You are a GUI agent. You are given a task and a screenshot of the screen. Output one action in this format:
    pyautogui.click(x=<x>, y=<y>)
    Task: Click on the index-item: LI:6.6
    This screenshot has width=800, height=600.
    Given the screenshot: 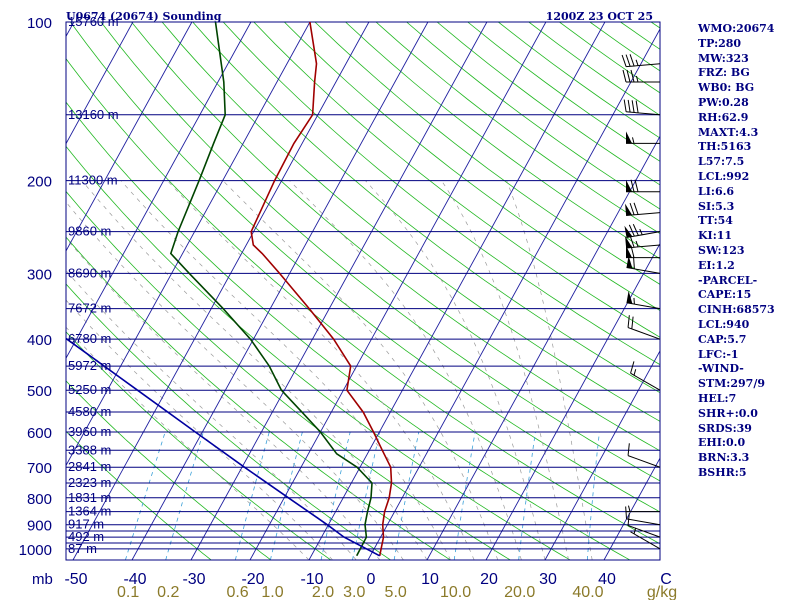 What is the action you would take?
    pyautogui.click(x=716, y=191)
    